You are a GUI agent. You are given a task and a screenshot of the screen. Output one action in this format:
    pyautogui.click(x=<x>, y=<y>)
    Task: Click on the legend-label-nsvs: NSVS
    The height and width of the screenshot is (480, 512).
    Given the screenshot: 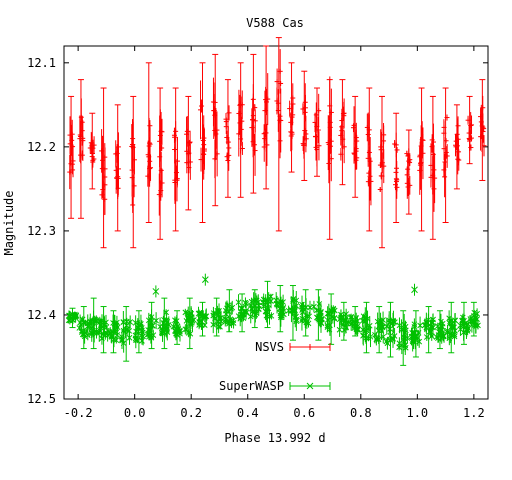 What is the action you would take?
    pyautogui.click(x=269, y=347)
    